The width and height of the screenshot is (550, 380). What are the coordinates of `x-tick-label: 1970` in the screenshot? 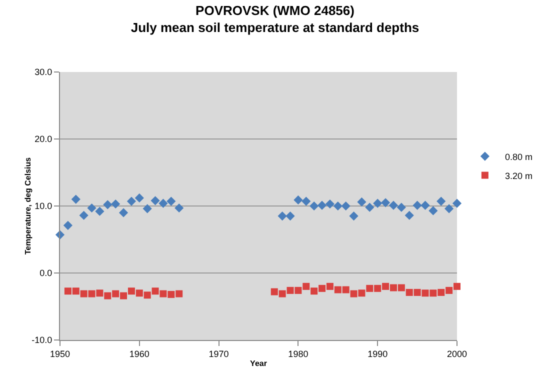 It's located at (218, 353).